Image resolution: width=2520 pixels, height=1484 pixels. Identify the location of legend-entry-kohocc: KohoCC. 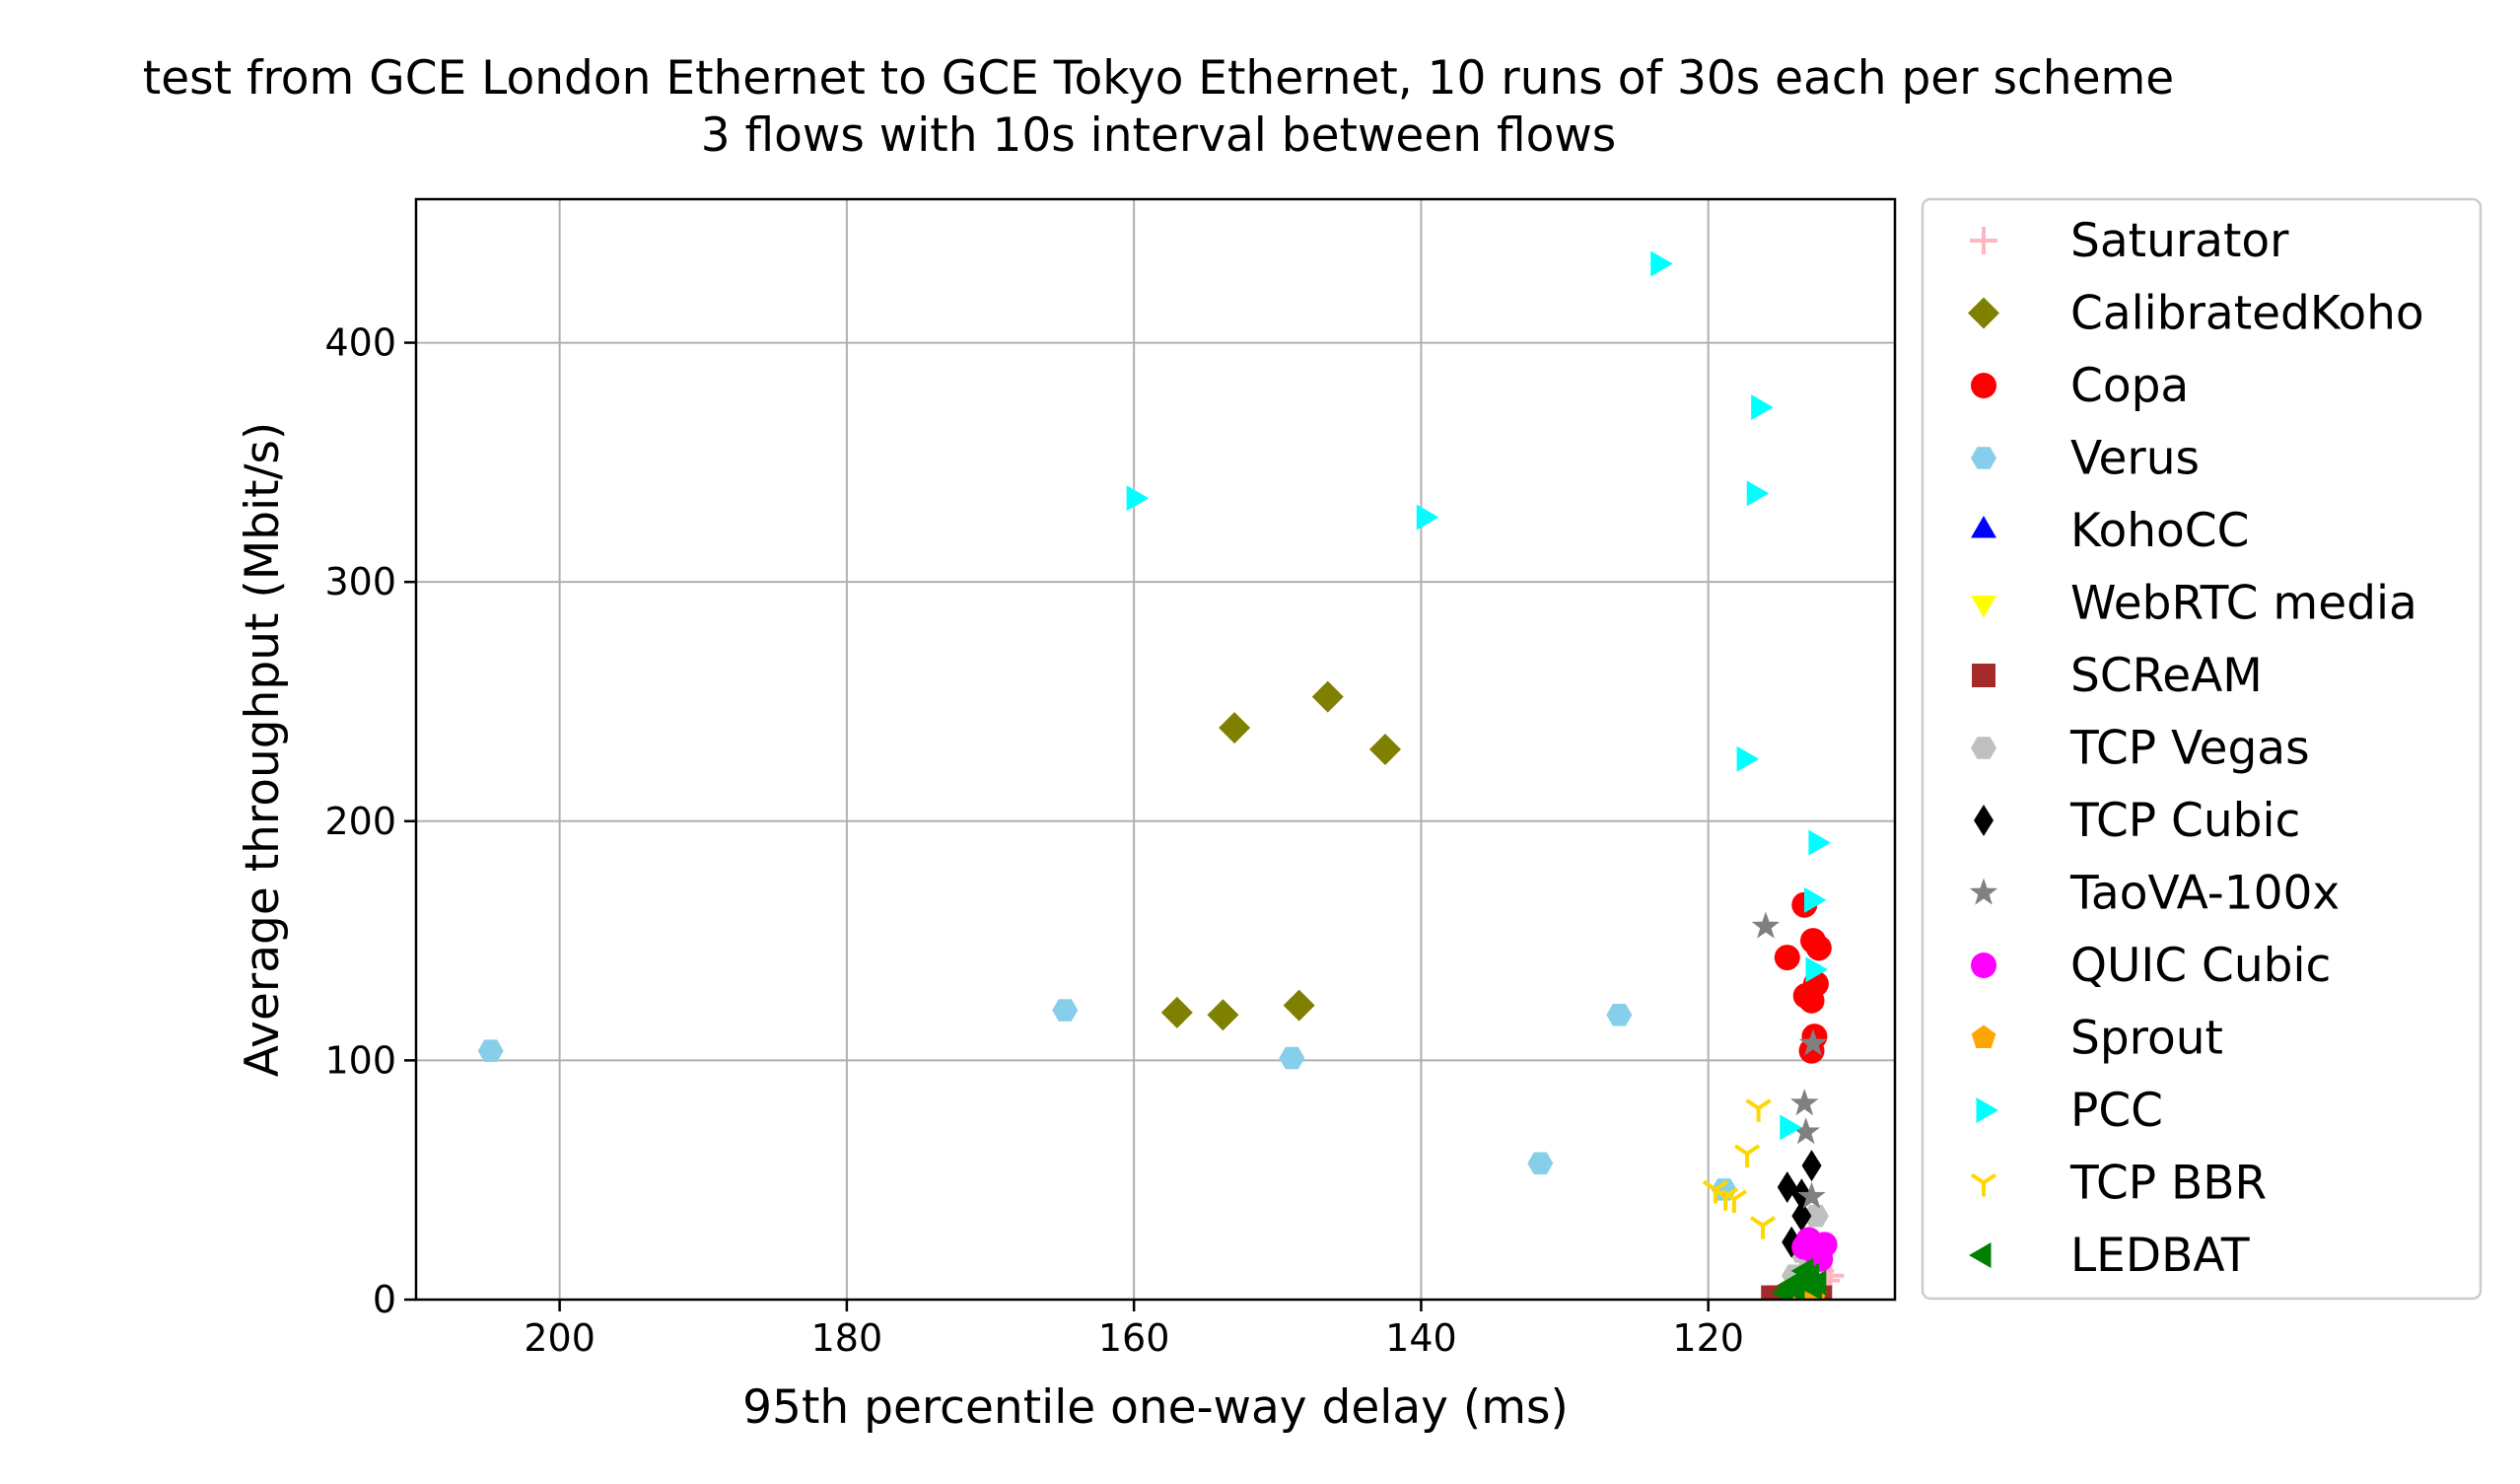
(2110, 531).